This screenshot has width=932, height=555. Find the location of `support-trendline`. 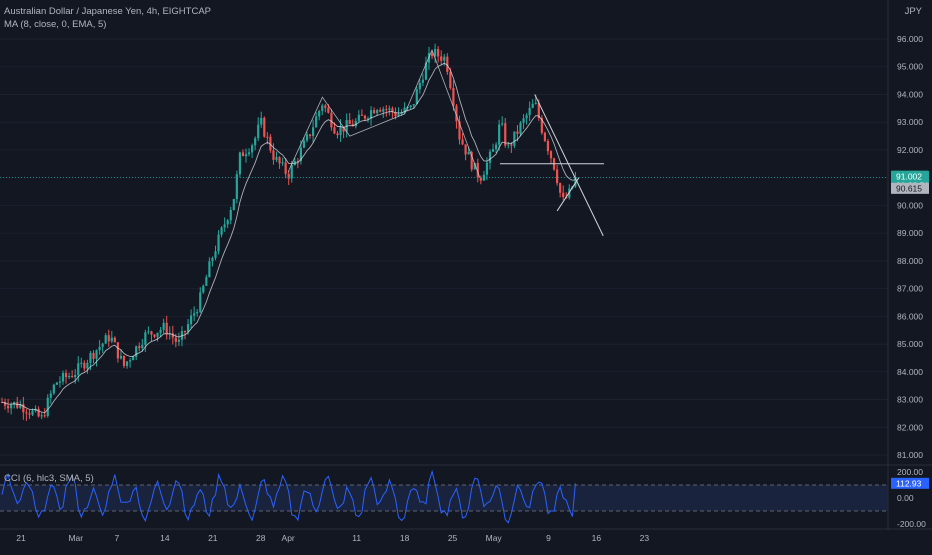

support-trendline is located at coordinates (568, 194).